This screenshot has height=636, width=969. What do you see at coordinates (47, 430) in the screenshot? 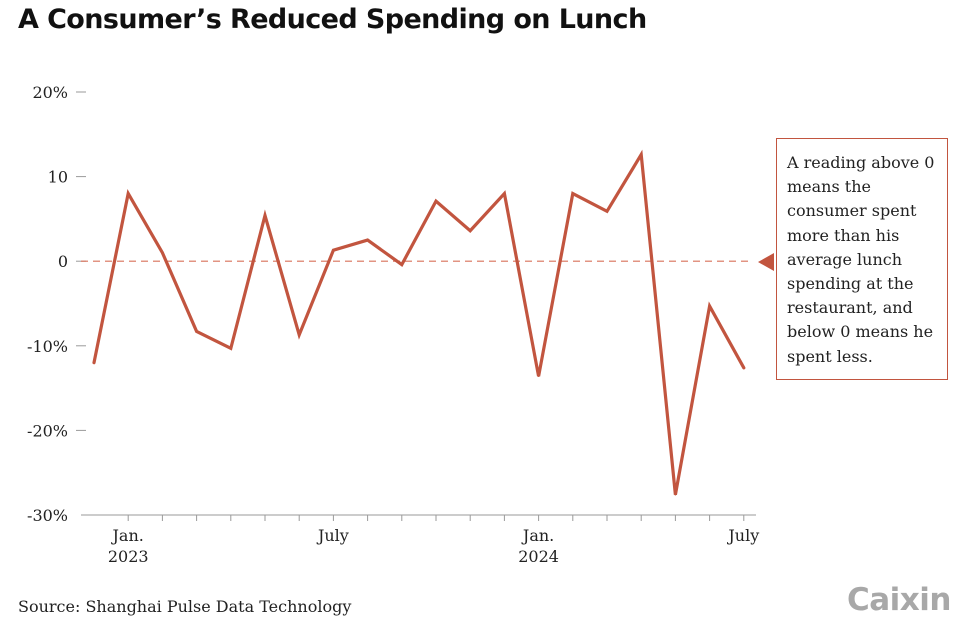
I see `y-tick-label: -20%` at bounding box center [47, 430].